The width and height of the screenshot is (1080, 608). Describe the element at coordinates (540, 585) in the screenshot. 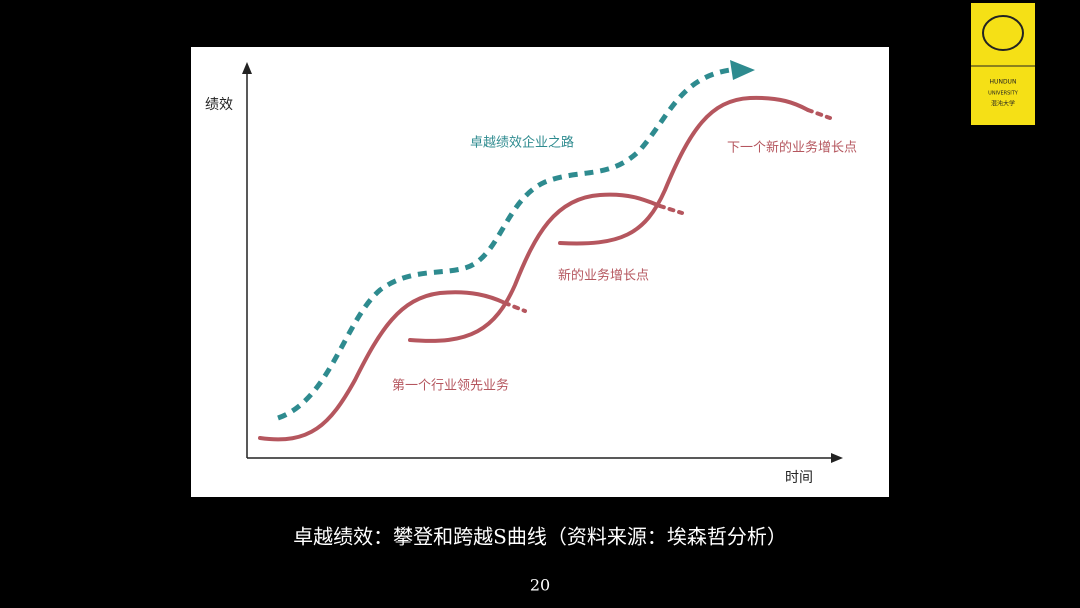

I see `page-number: 20` at that location.